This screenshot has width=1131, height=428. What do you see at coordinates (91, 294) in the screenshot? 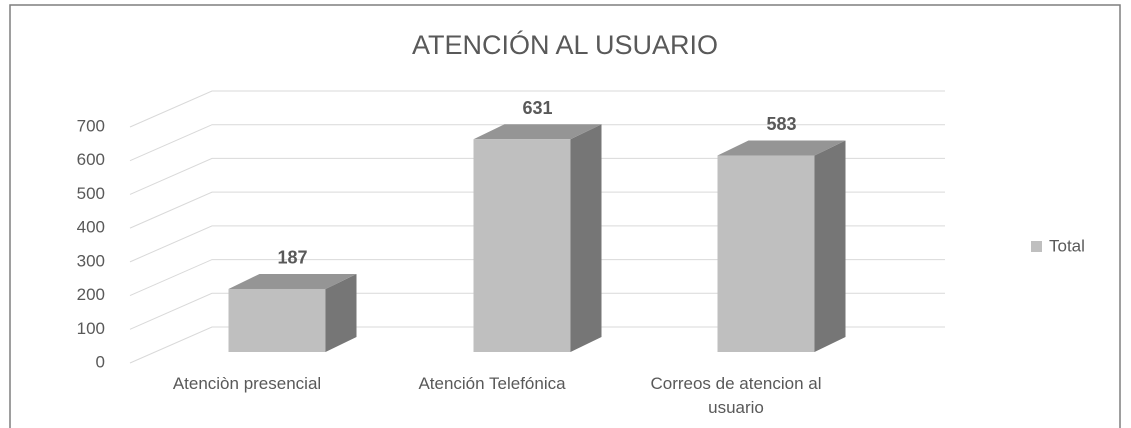
I see `y-tick-label: 200` at bounding box center [91, 294].